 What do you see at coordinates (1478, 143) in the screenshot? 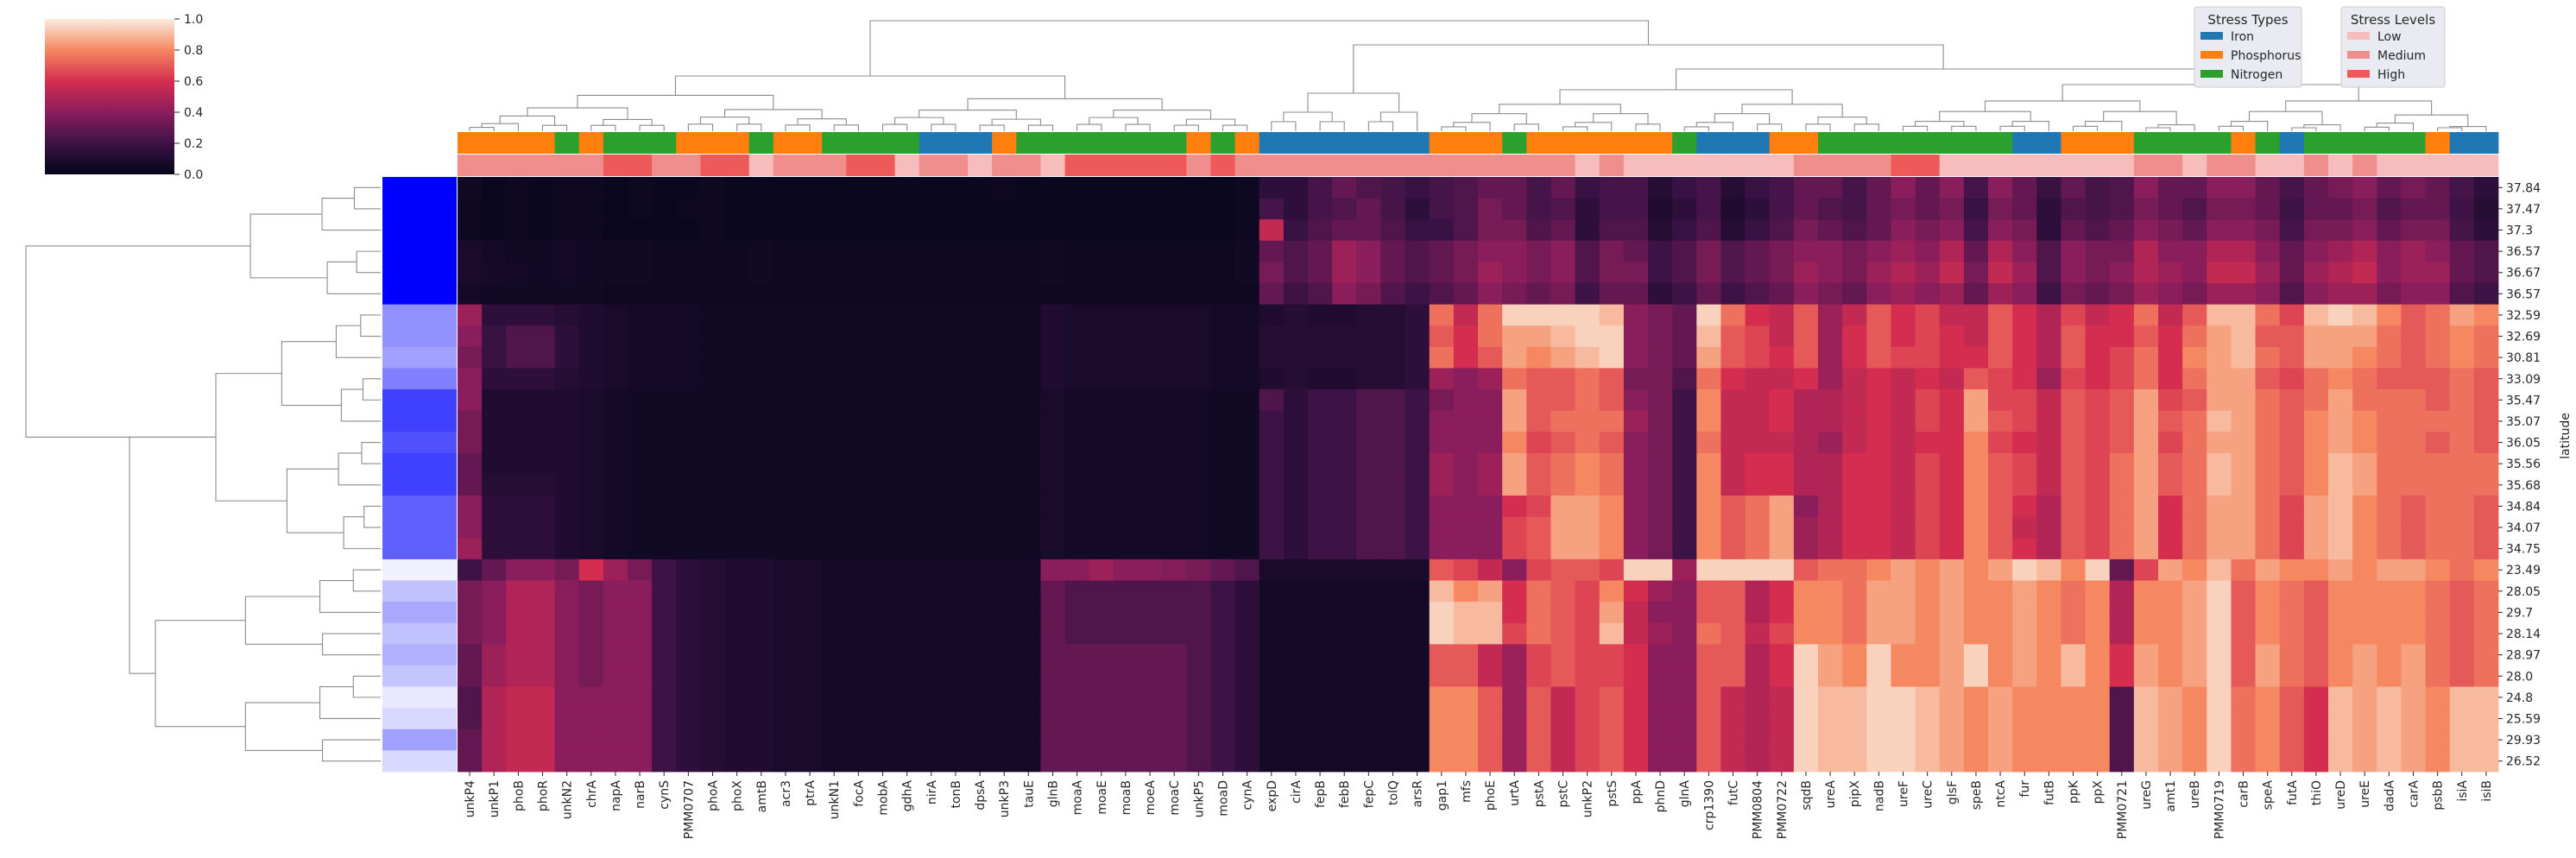
I see `stress-type-color-bar` at bounding box center [1478, 143].